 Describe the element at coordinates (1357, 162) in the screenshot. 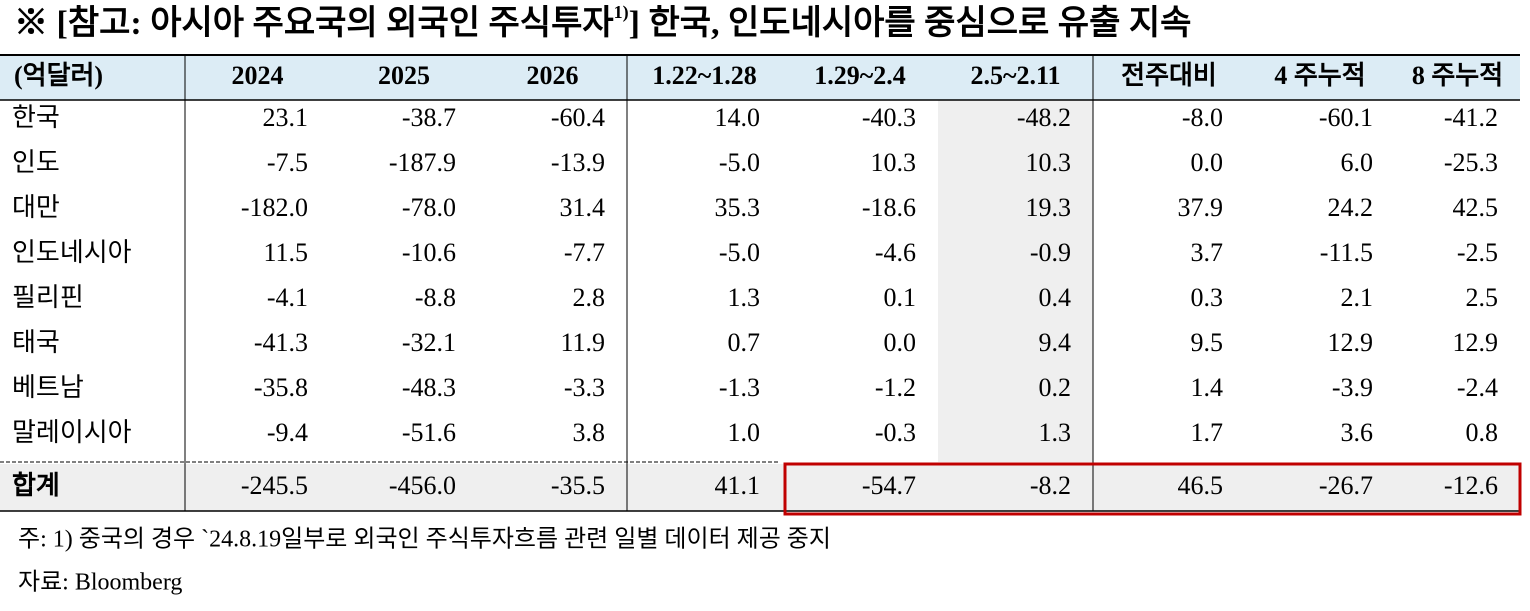

I see `cell: 6.0` at that location.